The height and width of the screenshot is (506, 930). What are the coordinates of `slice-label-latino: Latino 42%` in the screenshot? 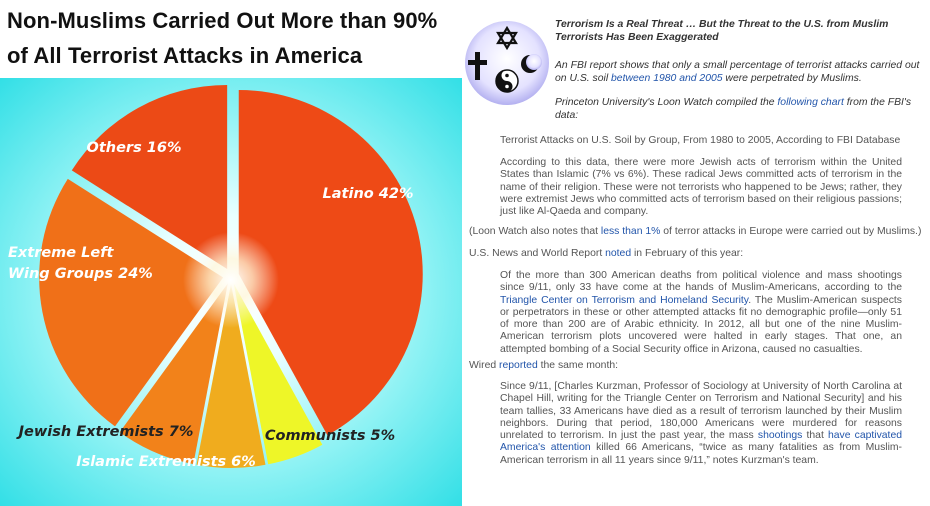 It's located at (368, 194).